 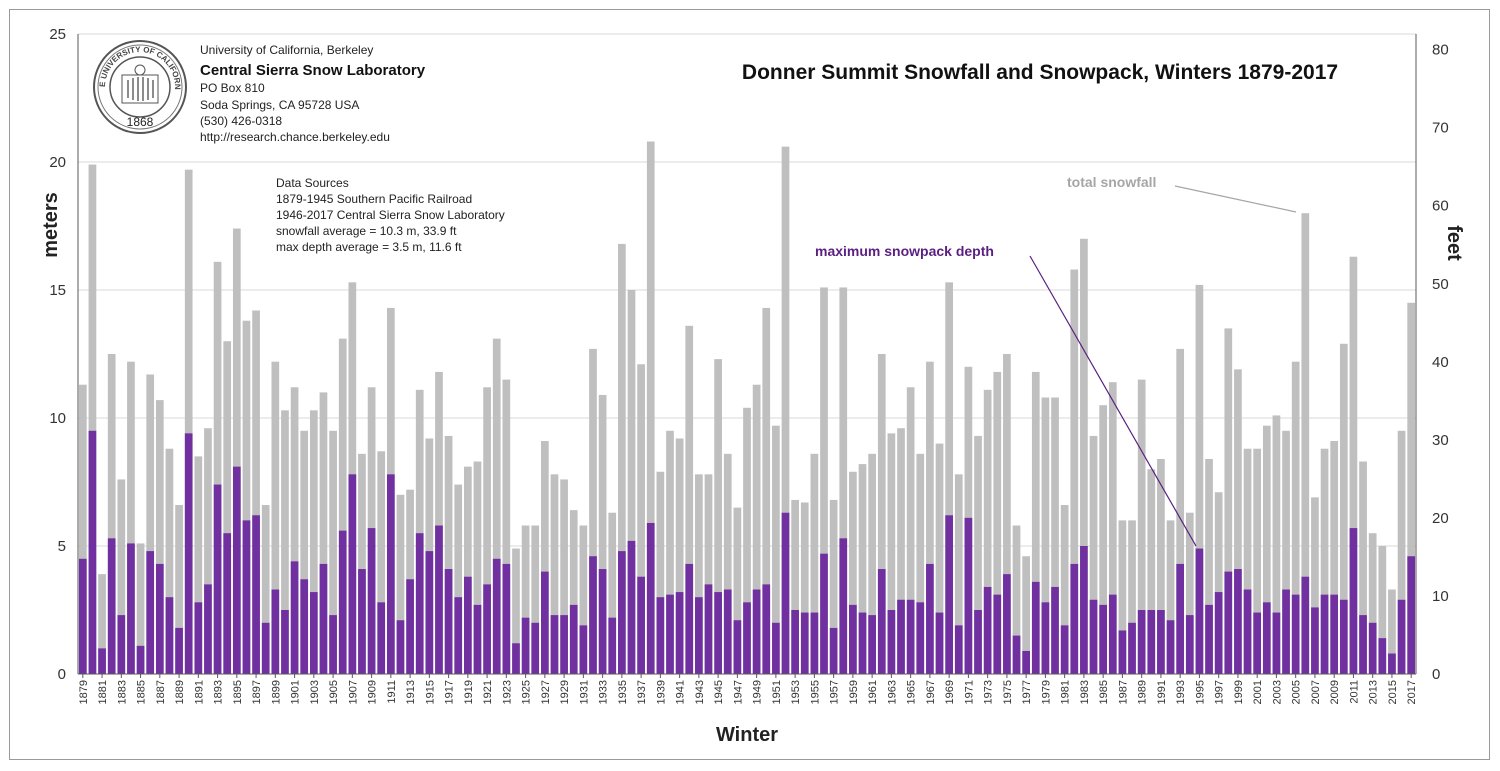 I want to click on x-tick-label: 1967, so click(x=931, y=692).